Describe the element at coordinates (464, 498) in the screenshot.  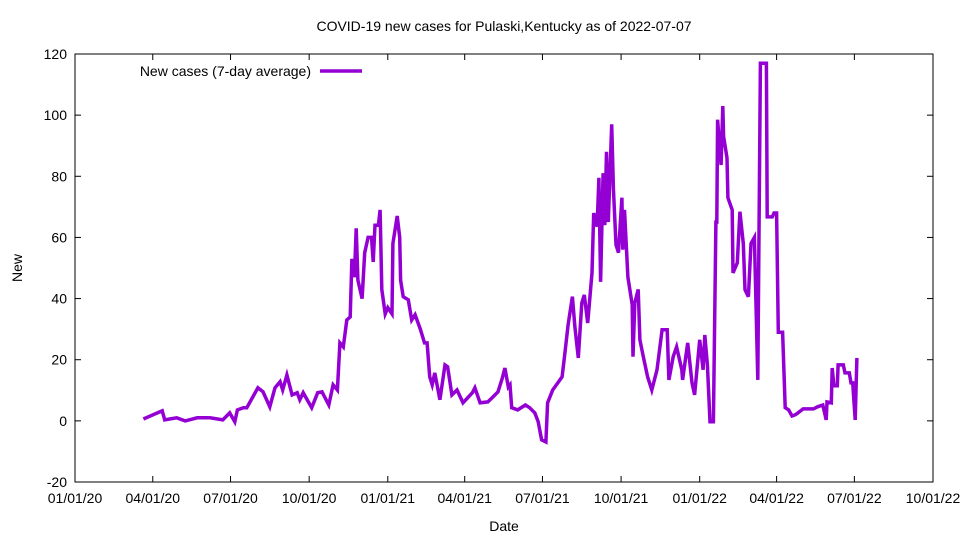
I see `x-tick-label: 04/01/21` at that location.